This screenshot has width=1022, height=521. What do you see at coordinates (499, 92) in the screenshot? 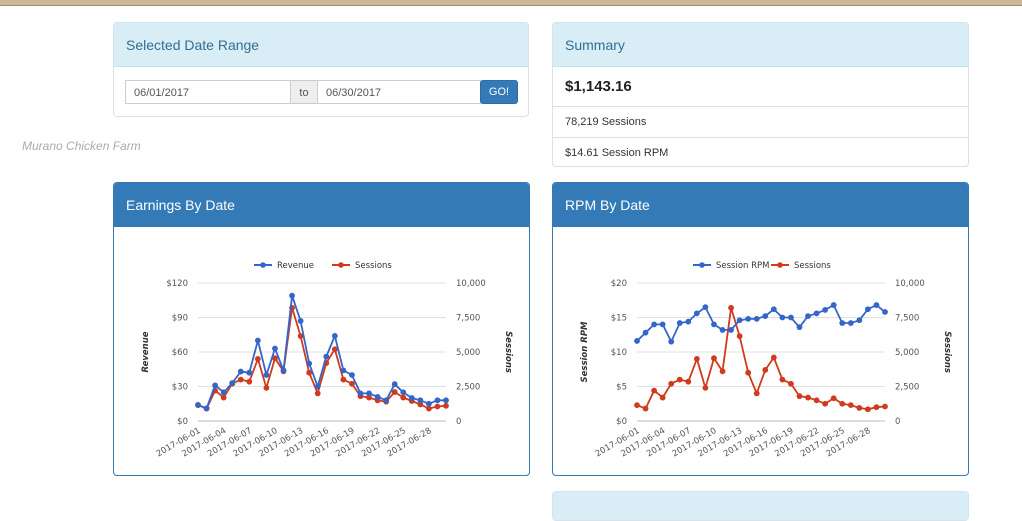
I see `go-button: GO!` at bounding box center [499, 92].